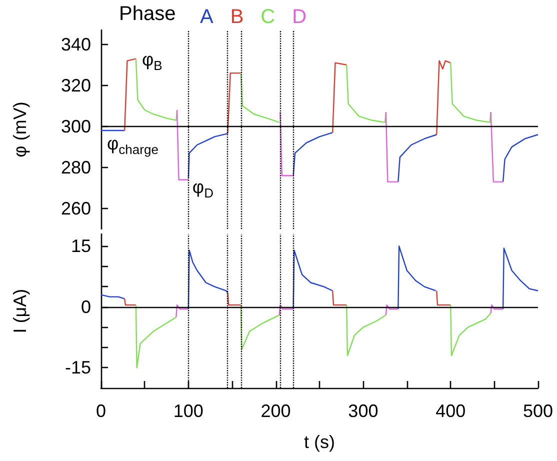  What do you see at coordinates (75, 85) in the screenshot?
I see `y-tick-label: 320` at bounding box center [75, 85].